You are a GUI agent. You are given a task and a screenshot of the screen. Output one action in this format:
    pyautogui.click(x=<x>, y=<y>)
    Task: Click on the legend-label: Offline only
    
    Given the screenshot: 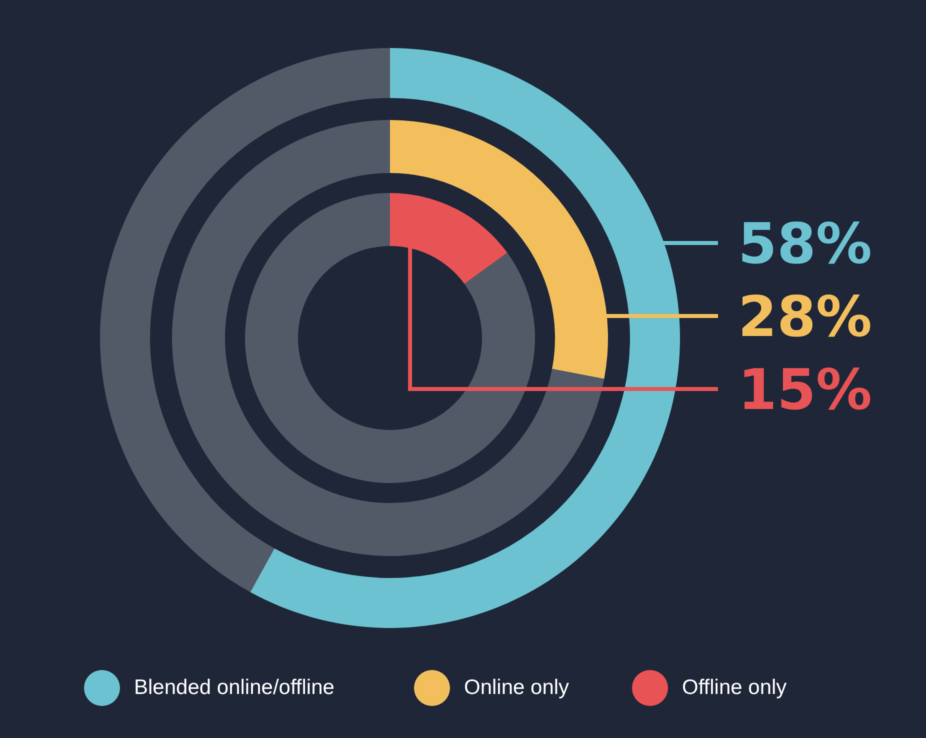 What is the action you would take?
    pyautogui.click(x=734, y=688)
    